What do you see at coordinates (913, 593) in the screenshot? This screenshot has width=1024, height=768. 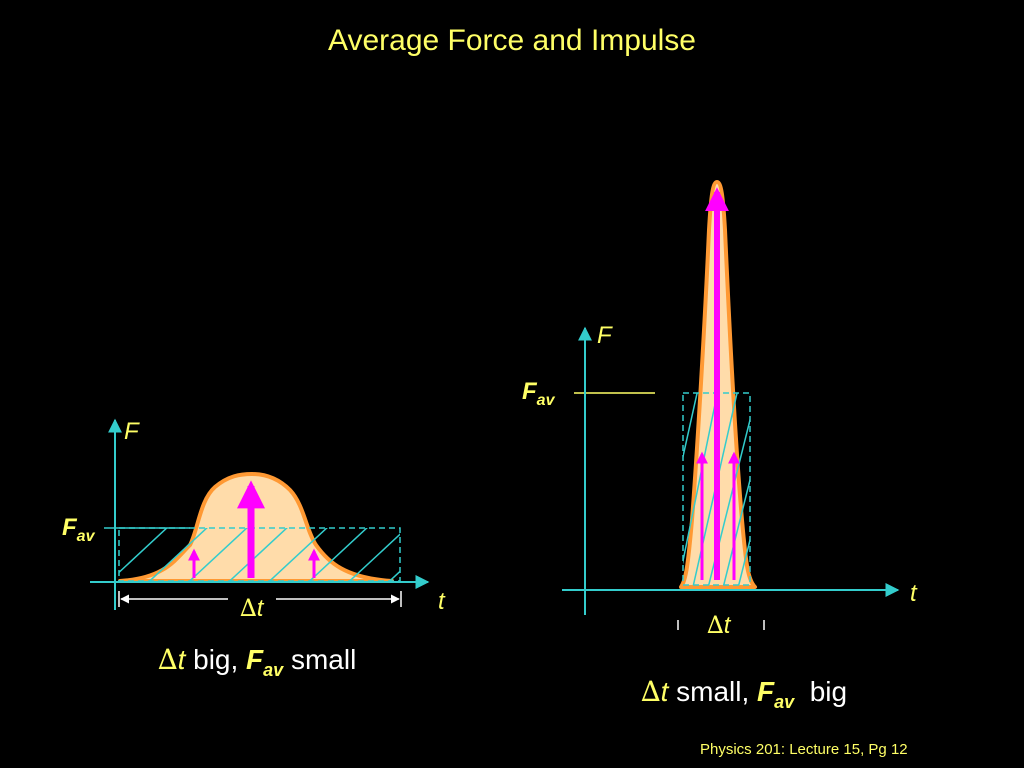 I see `right-x-axis-label: t` at bounding box center [913, 593].